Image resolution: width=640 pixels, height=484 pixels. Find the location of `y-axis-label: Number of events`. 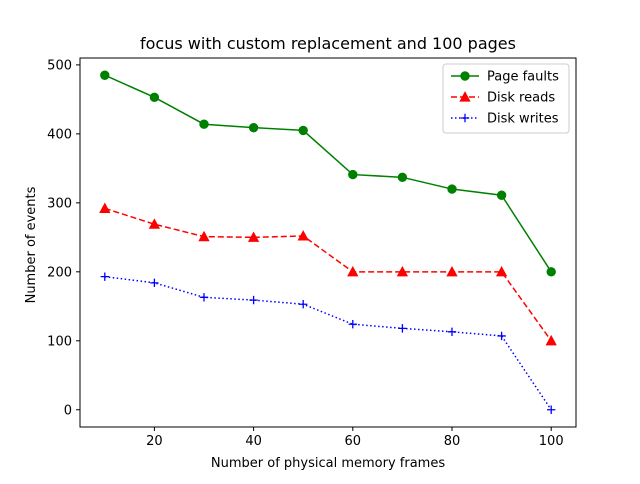

y-axis-label: Number of events is located at coordinates (31, 244).